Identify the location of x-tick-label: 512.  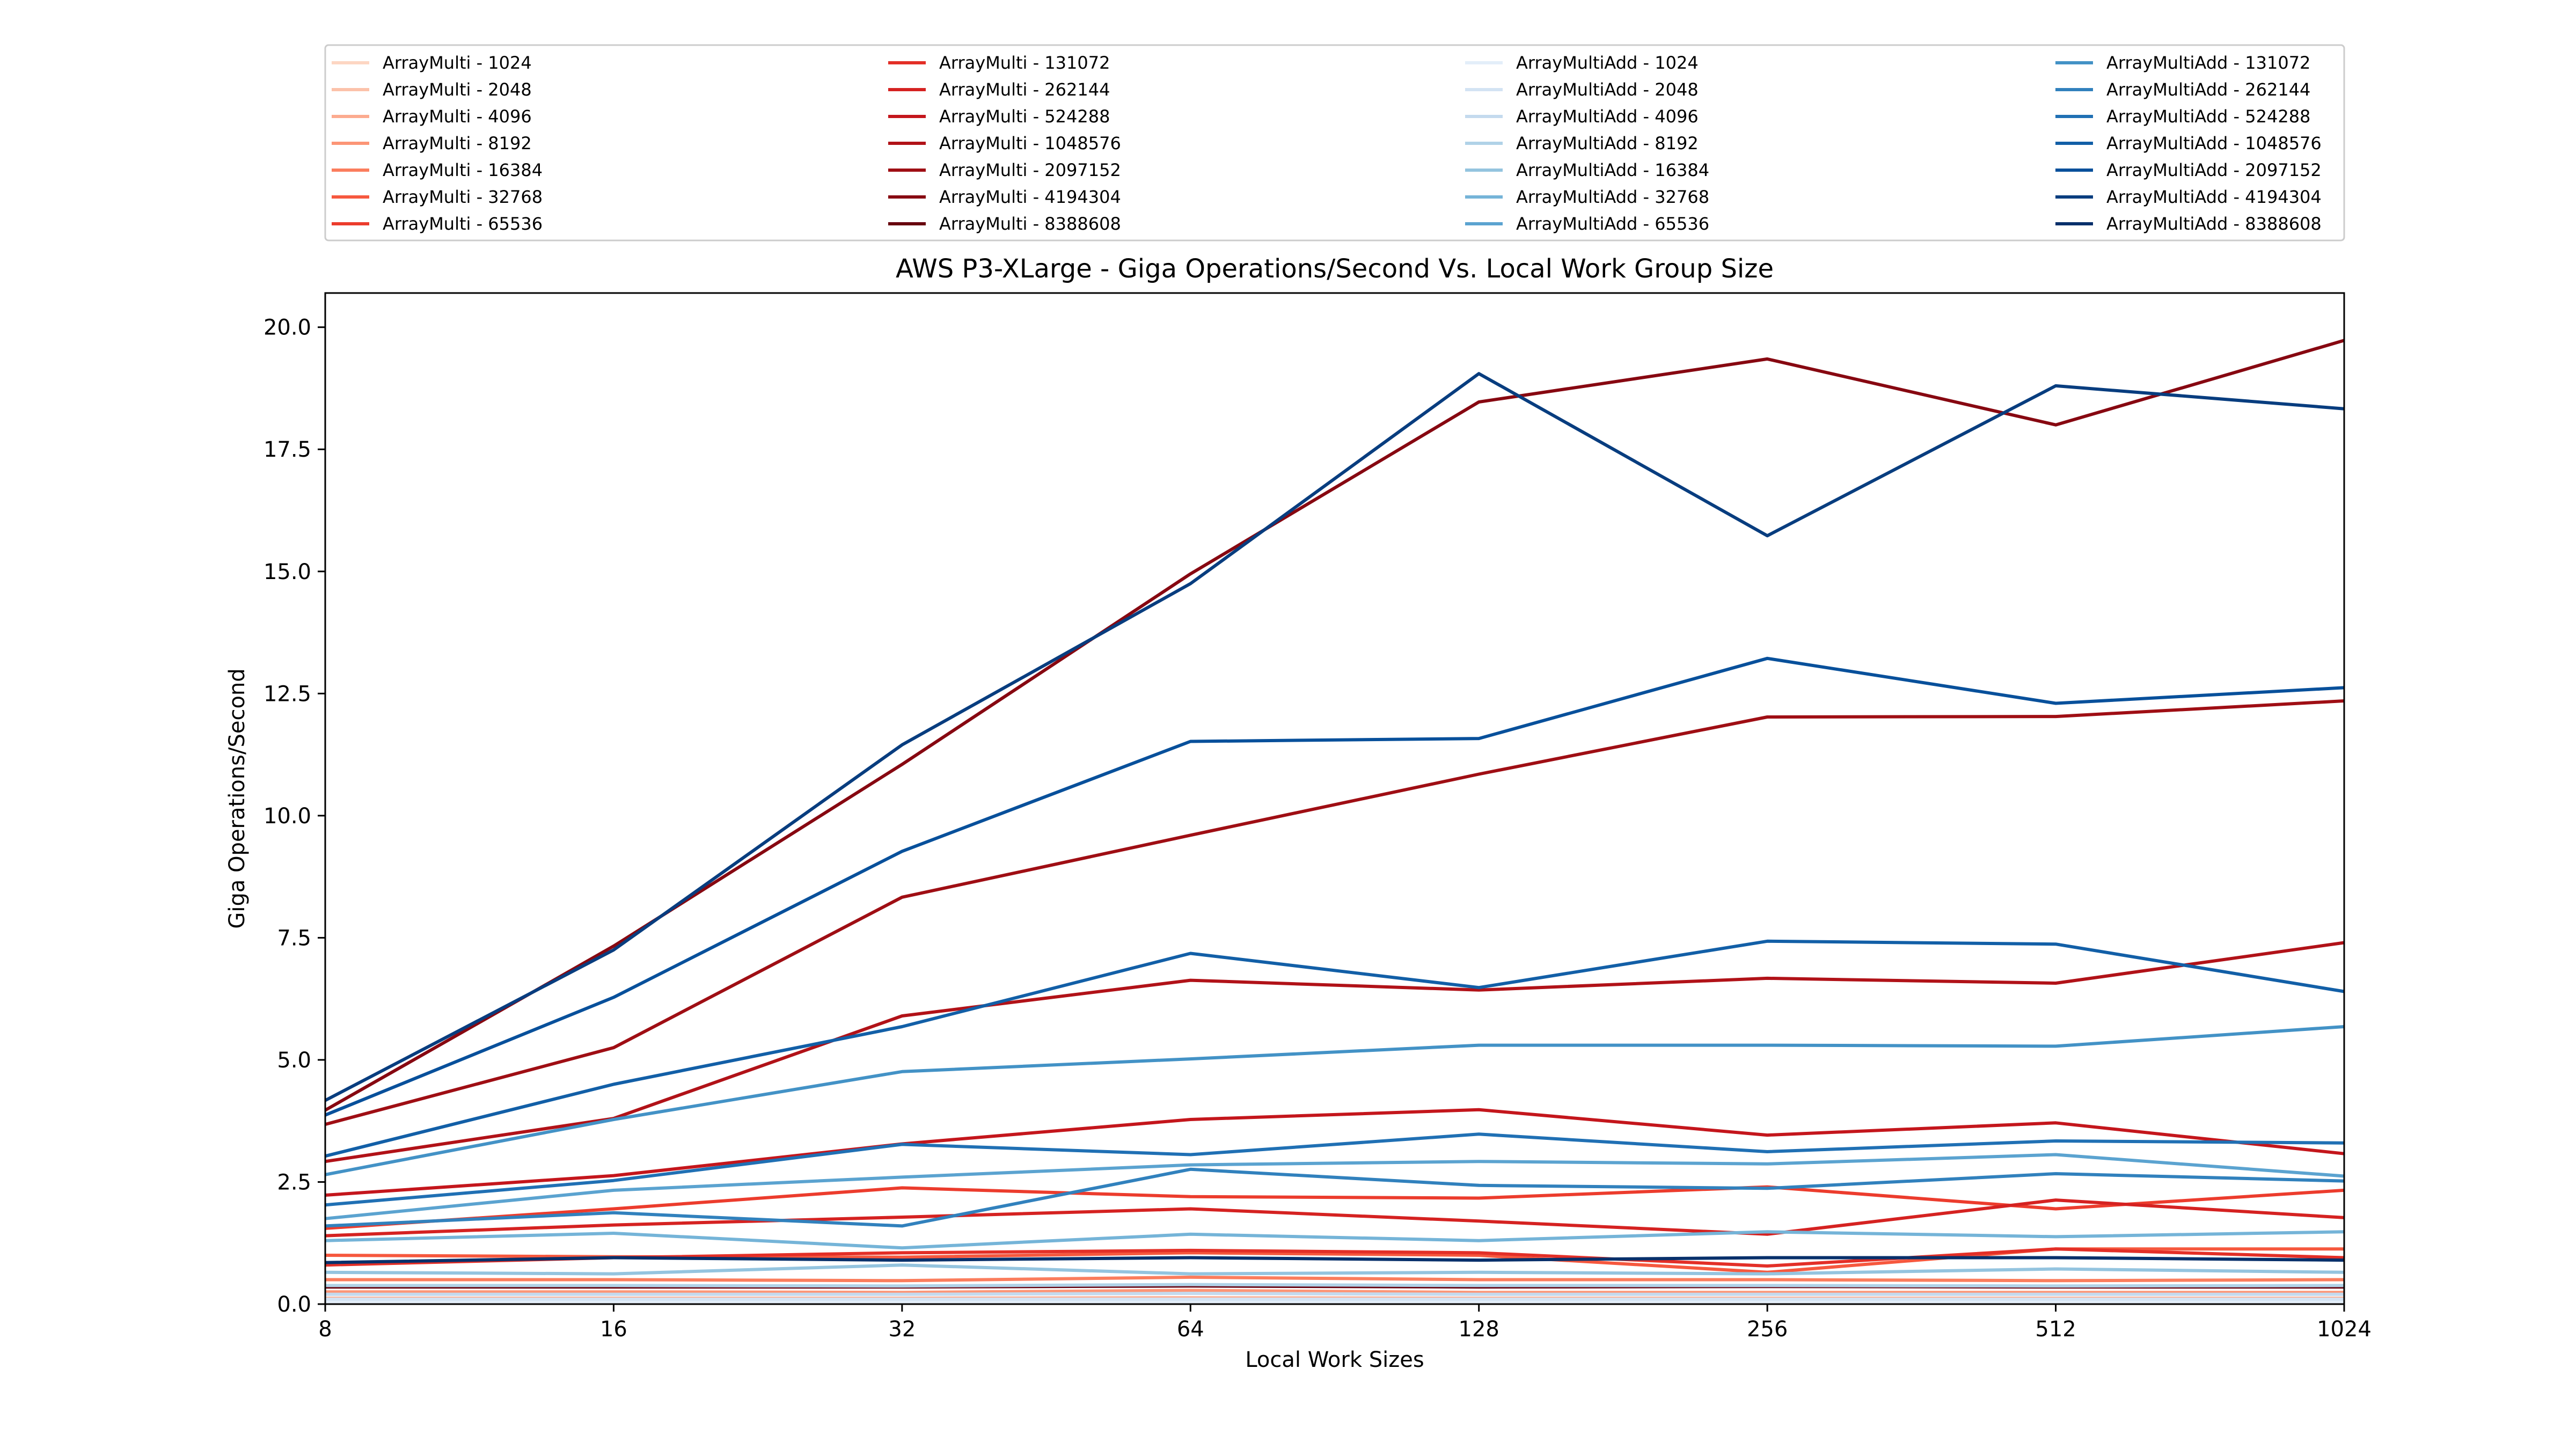
(2055, 1329).